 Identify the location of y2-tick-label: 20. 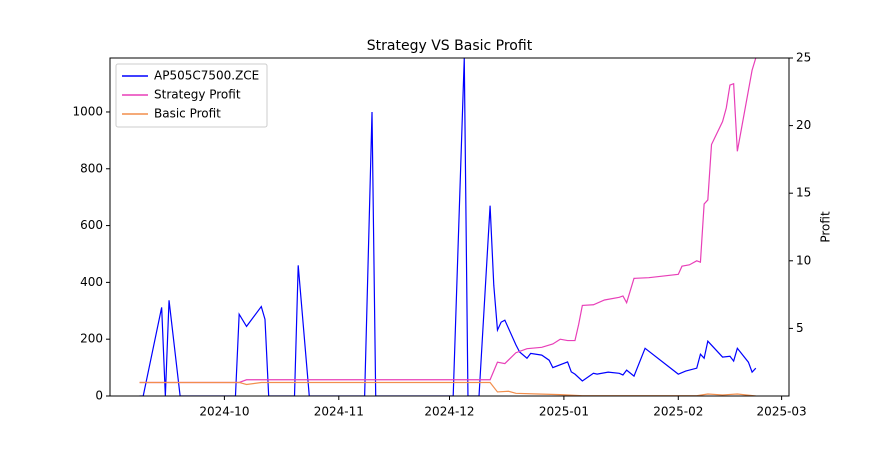
(803, 125).